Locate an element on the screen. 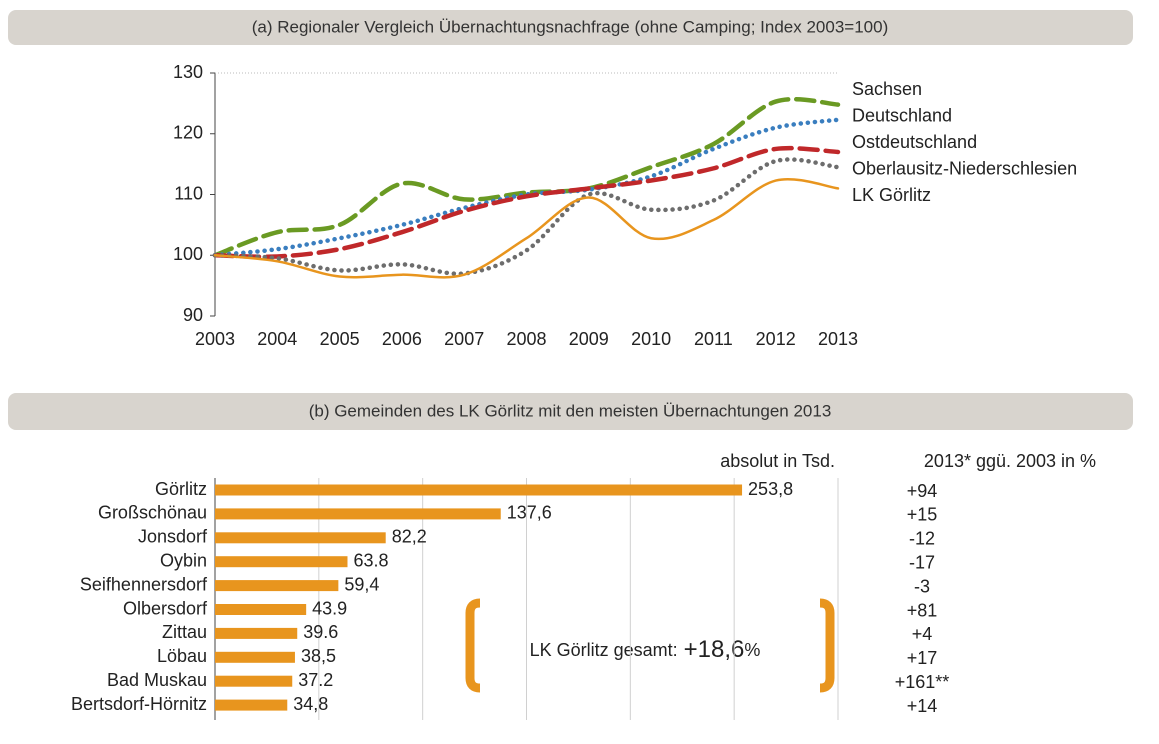  x-tick-label: 2007 is located at coordinates (464, 339).